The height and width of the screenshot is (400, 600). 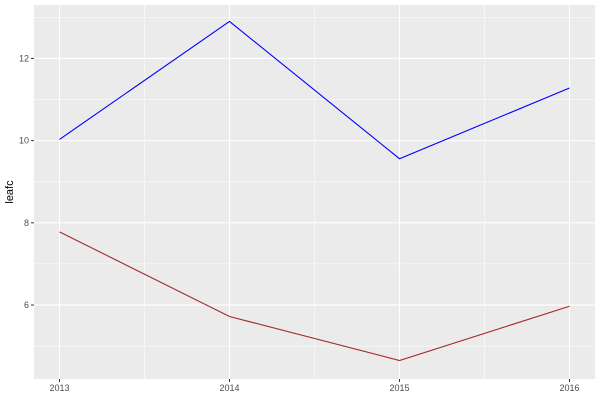 I want to click on x-tick-label: 2014, so click(x=229, y=388).